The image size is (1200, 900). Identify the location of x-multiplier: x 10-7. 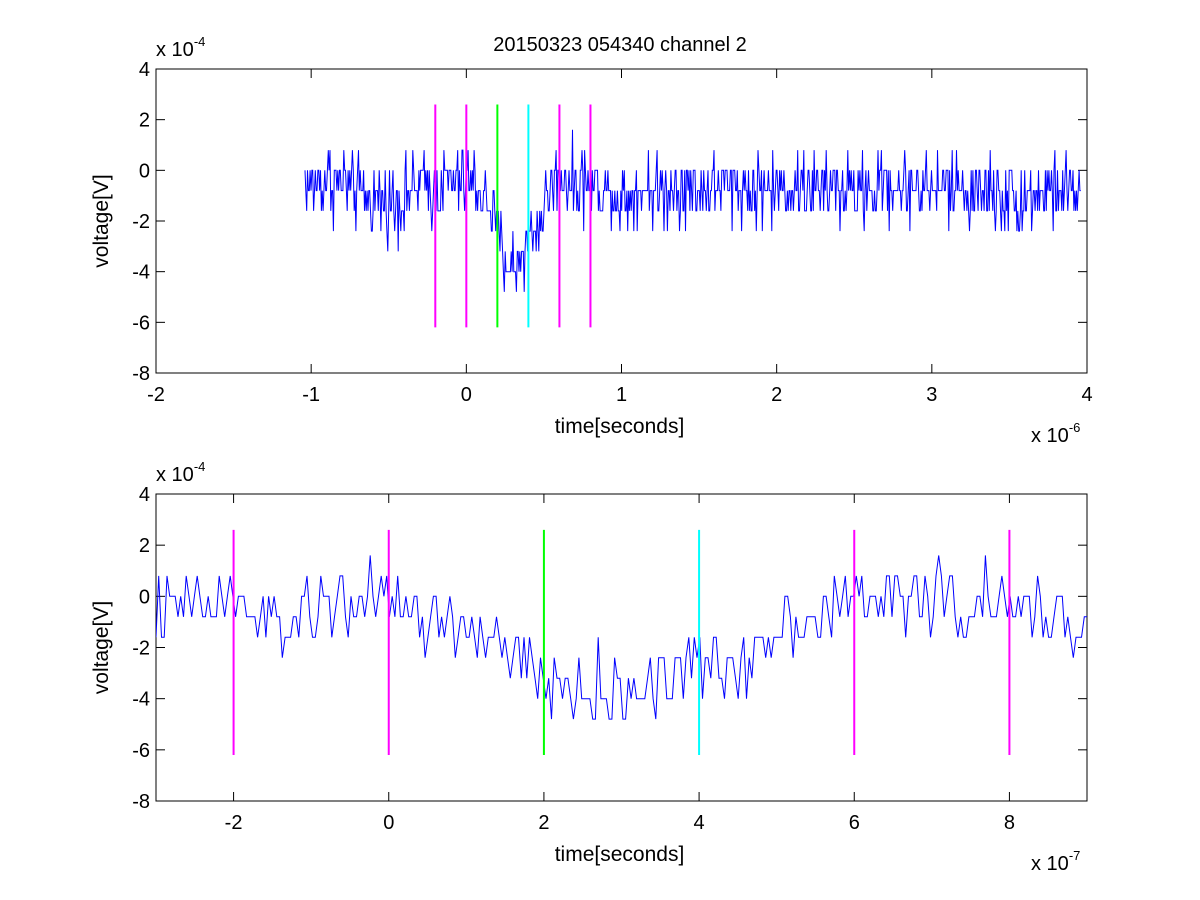
(1055, 861).